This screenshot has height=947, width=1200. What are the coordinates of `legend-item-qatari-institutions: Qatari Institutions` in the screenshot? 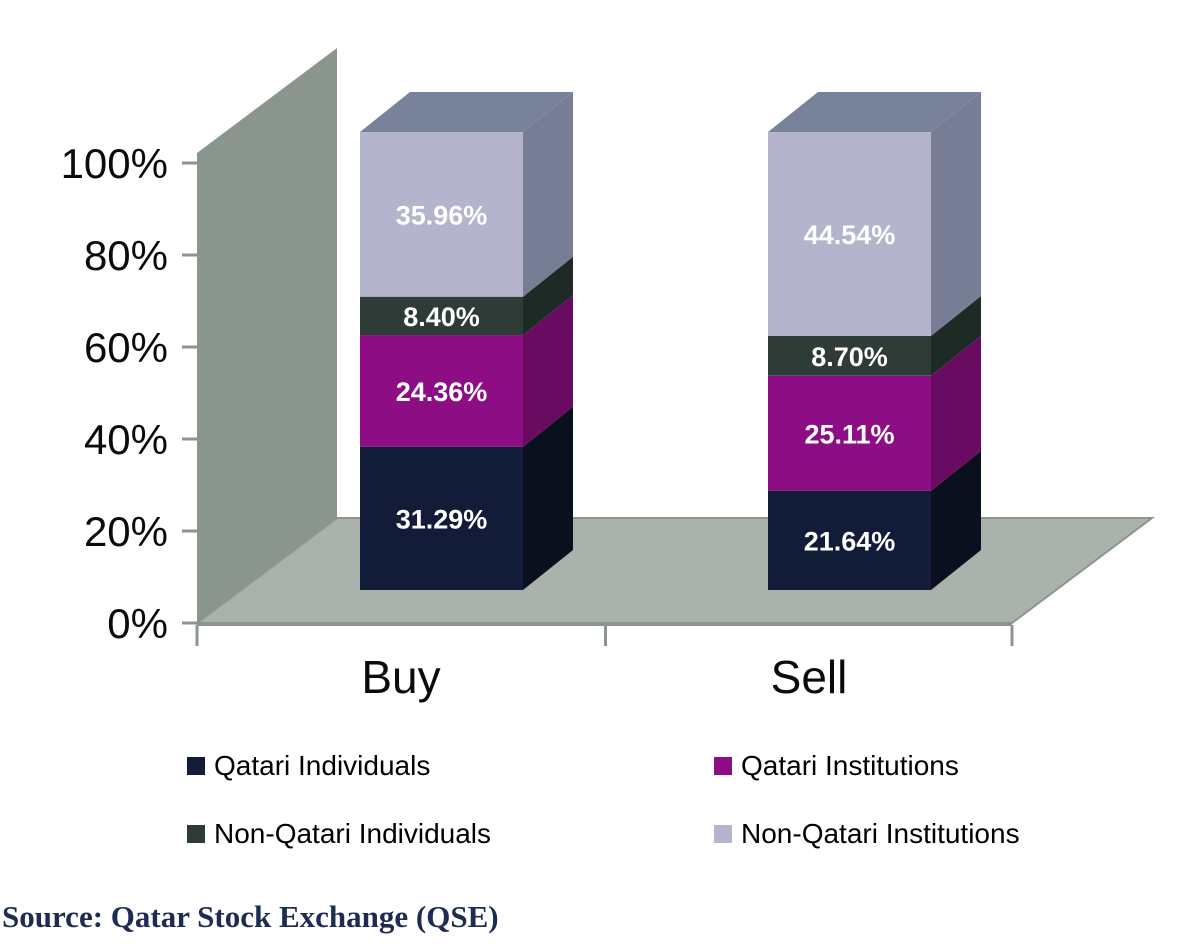 It's located at (867, 766).